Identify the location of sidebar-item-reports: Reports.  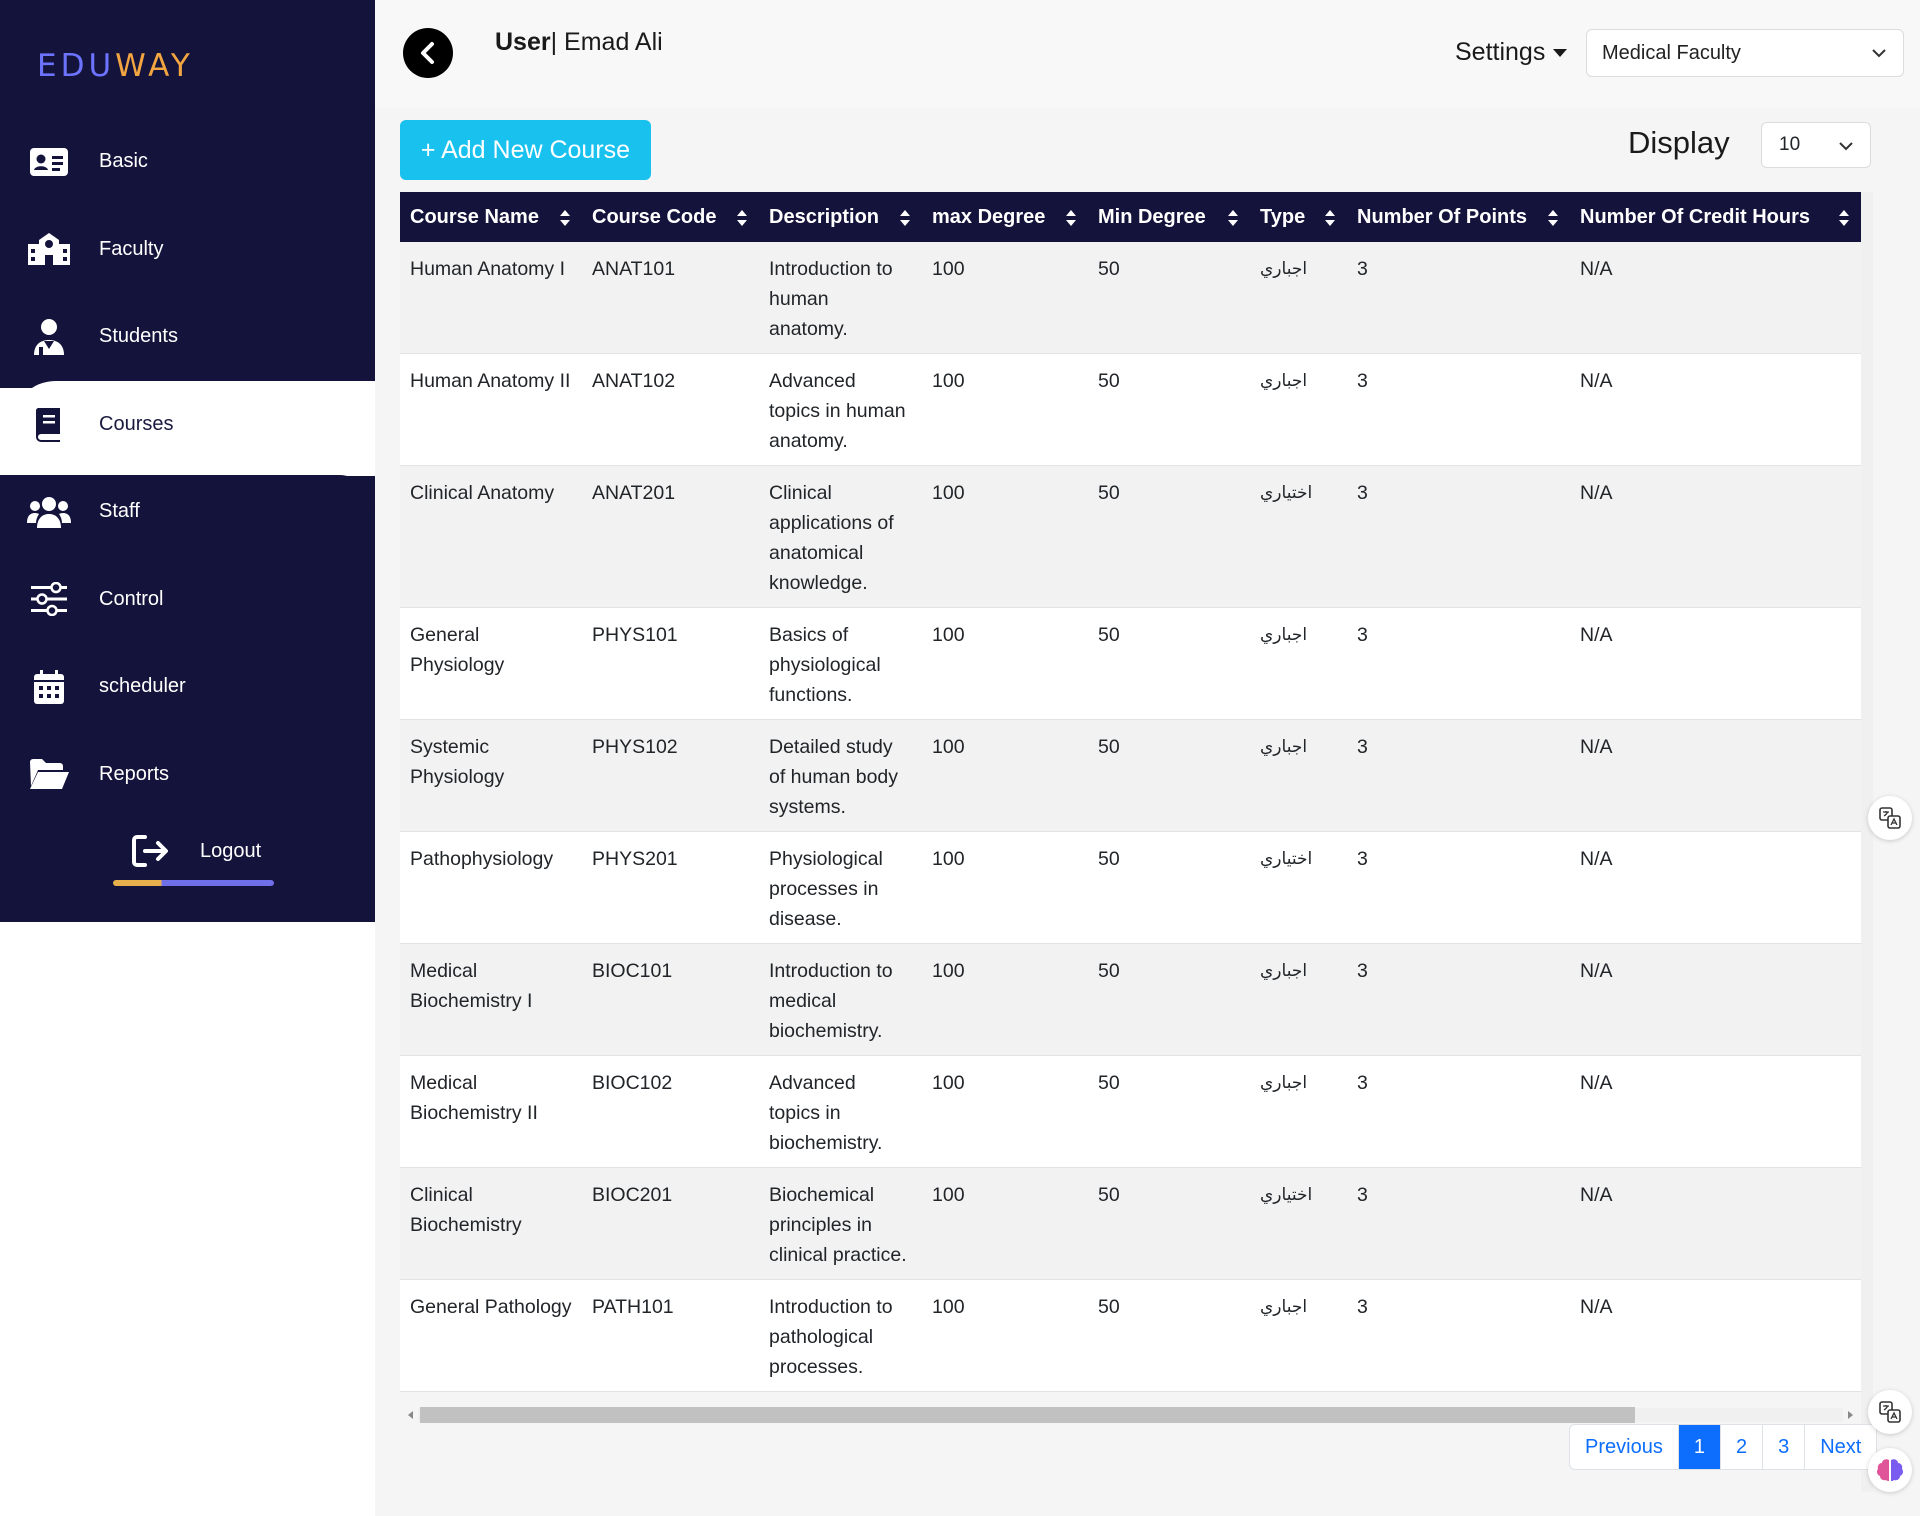
(187, 775).